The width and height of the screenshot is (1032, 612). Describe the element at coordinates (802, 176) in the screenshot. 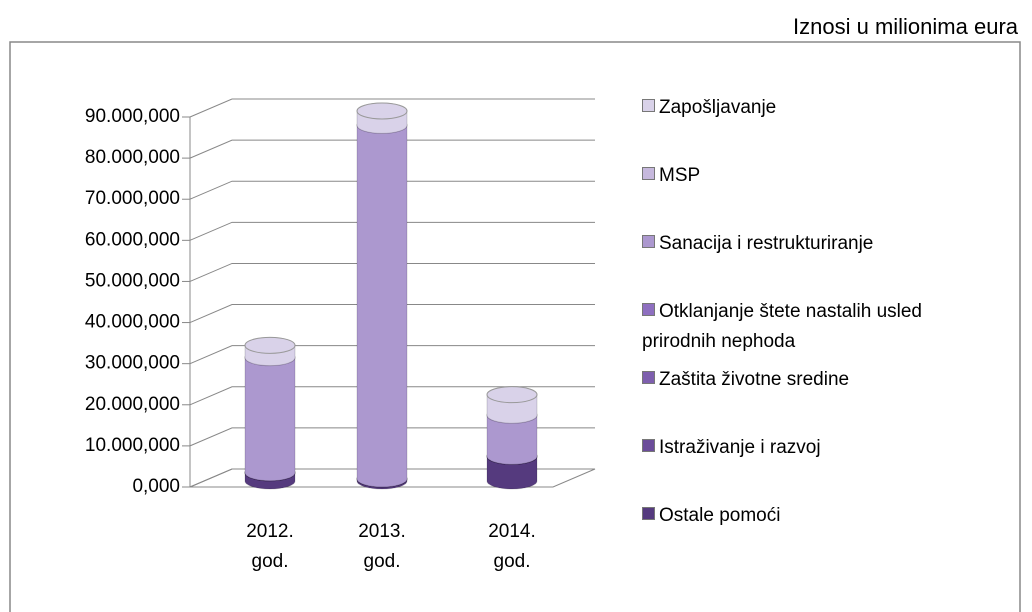

I see `legend-entry: MSP` at that location.